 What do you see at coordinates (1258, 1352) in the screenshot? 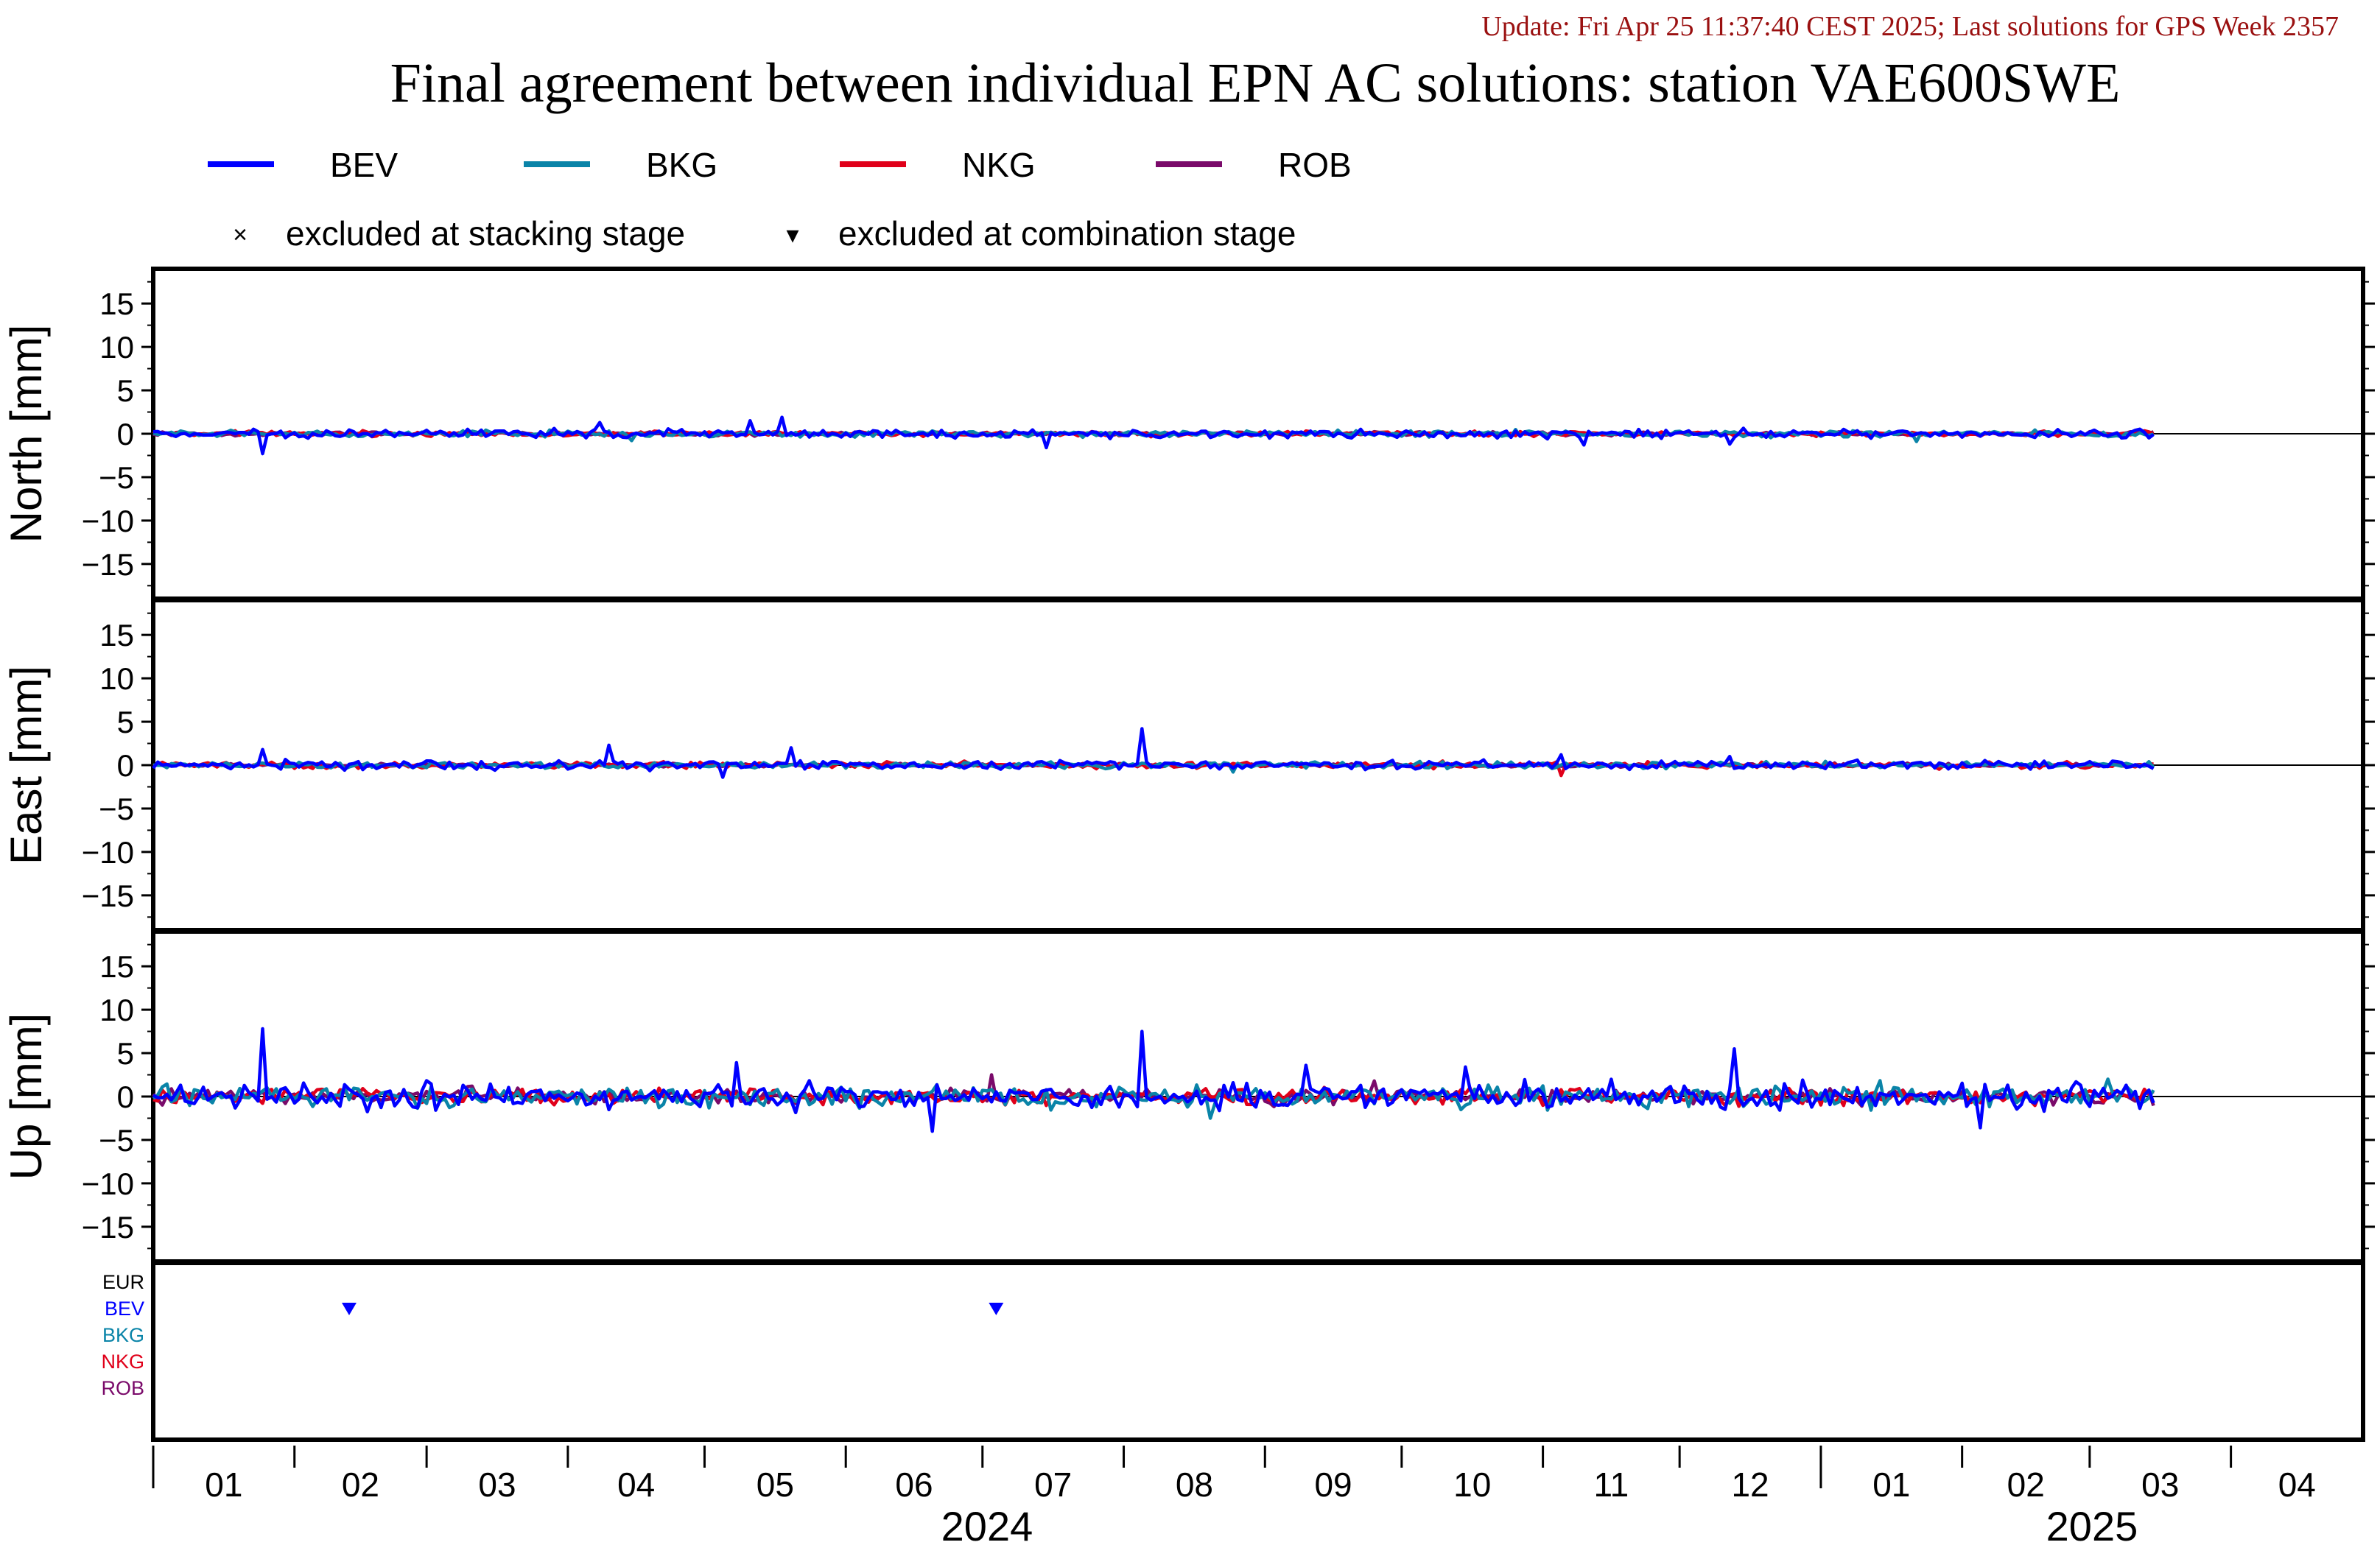
I see `exclusion-frame` at bounding box center [1258, 1352].